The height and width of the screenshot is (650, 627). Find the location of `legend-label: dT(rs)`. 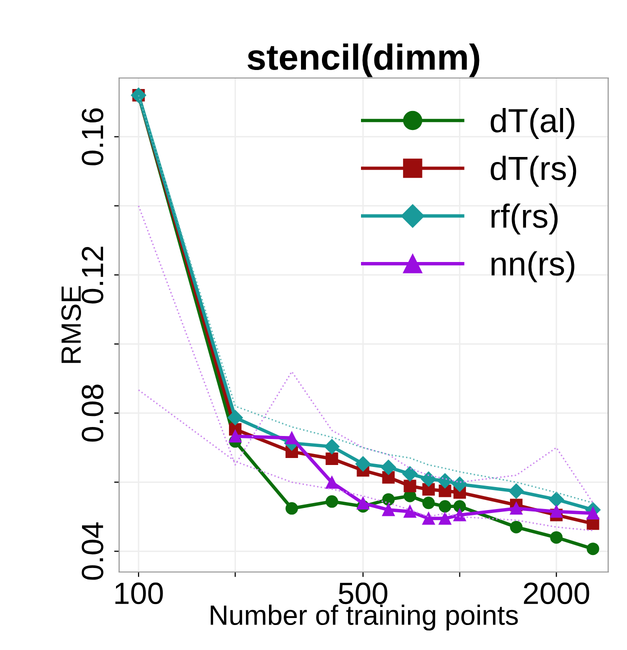

legend-label: dT(rs) is located at coordinates (533, 171).